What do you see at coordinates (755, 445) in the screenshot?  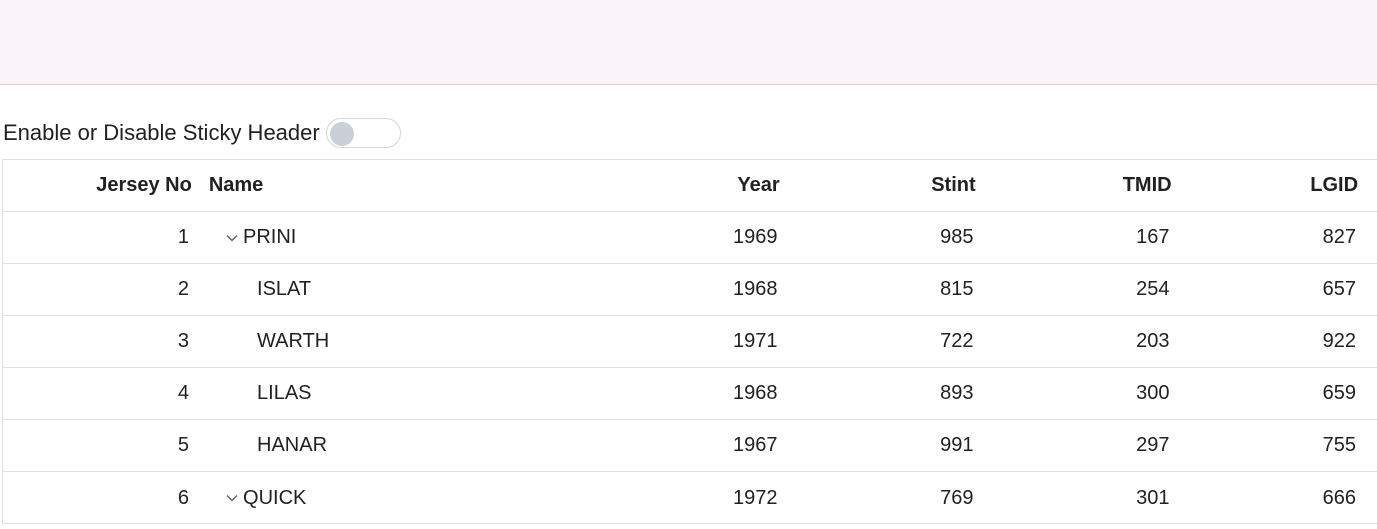 I see `cell-year: 1967` at bounding box center [755, 445].